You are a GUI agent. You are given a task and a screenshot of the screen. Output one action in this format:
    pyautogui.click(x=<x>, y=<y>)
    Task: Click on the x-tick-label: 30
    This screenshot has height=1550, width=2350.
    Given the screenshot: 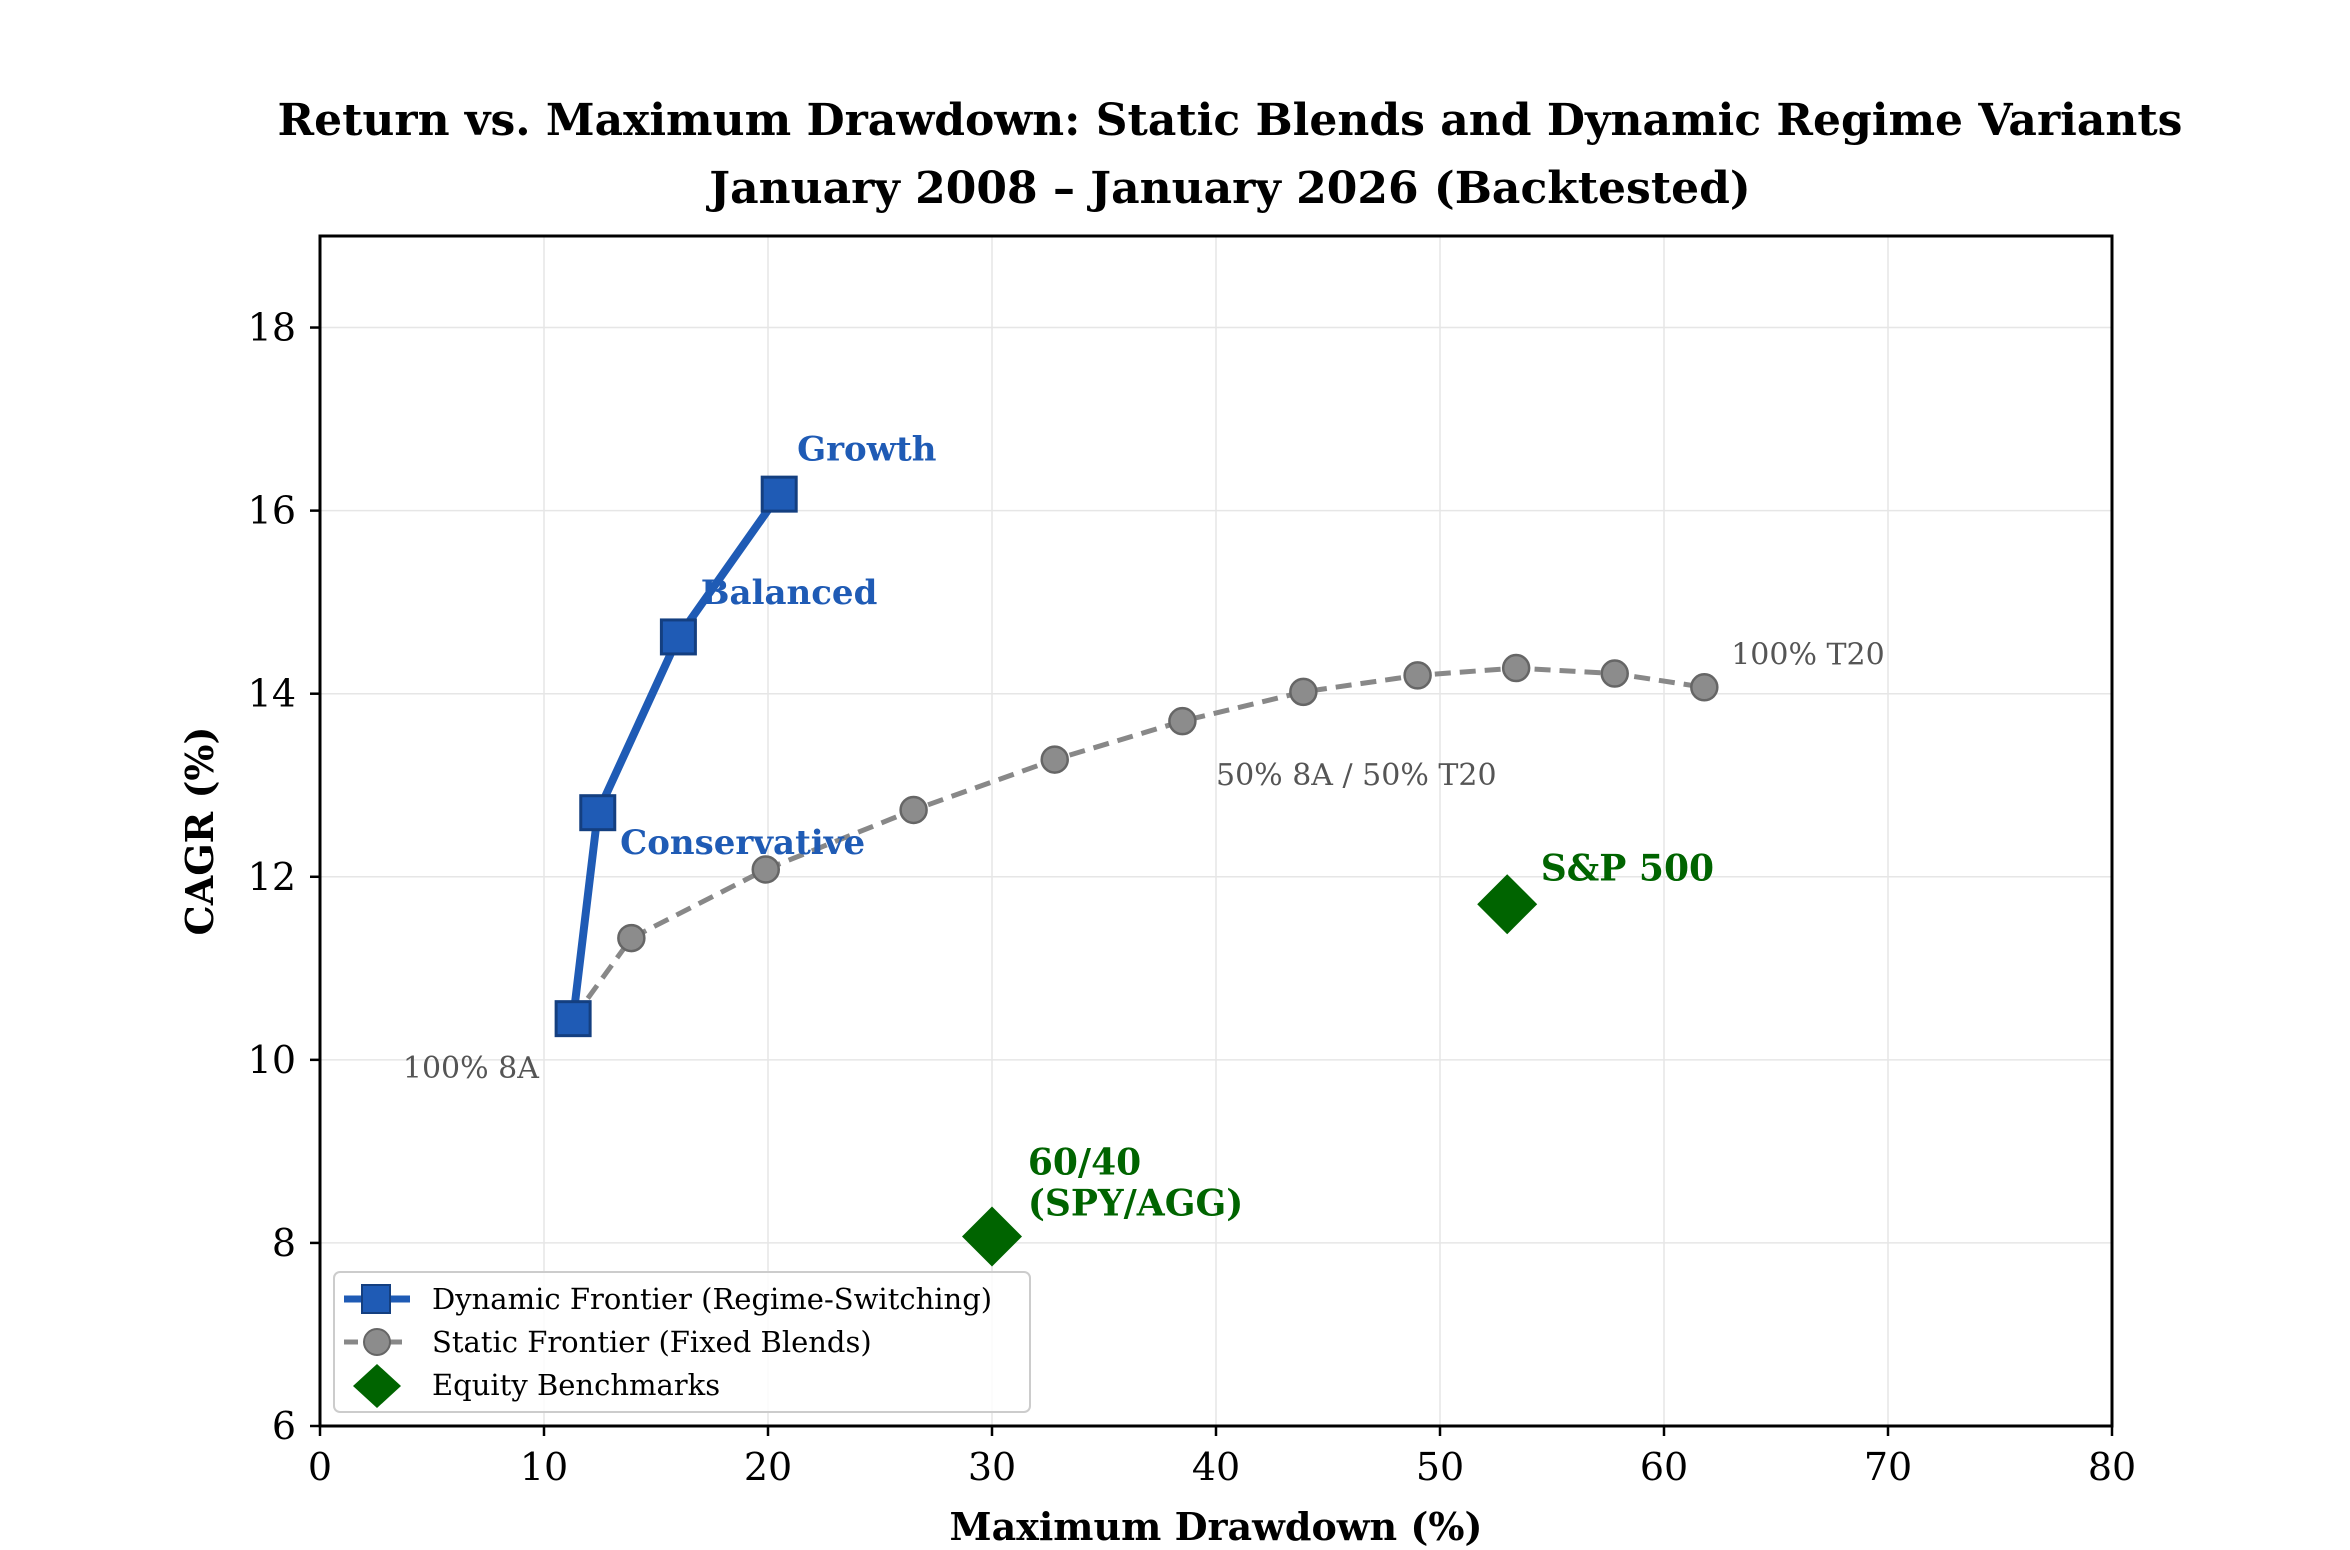 What is the action you would take?
    pyautogui.click(x=992, y=1467)
    